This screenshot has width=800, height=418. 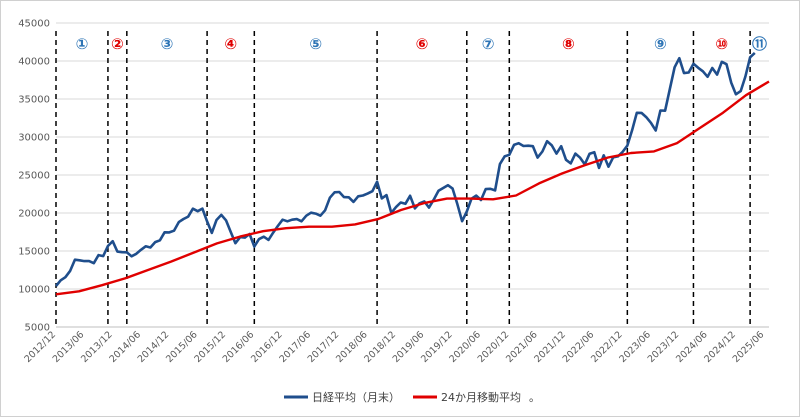 I want to click on legend-label-nikkei: 日経平均（月末）, so click(x=356, y=397).